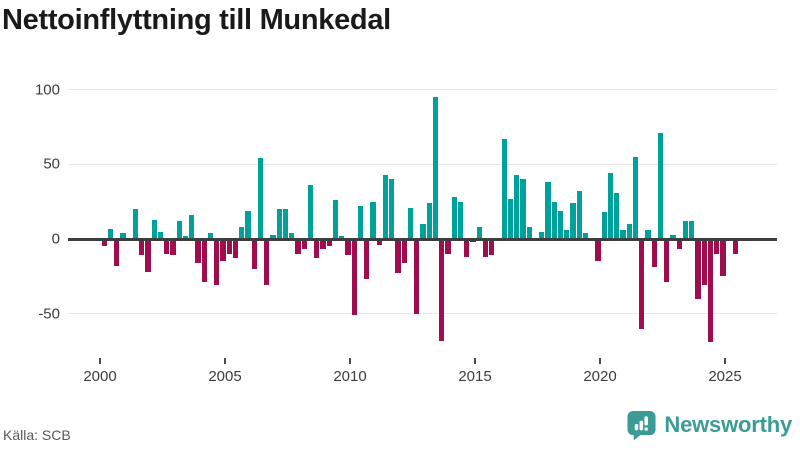 The width and height of the screenshot is (800, 450). Describe the element at coordinates (529, 233) in the screenshot. I see `bar-2017Q1` at that location.